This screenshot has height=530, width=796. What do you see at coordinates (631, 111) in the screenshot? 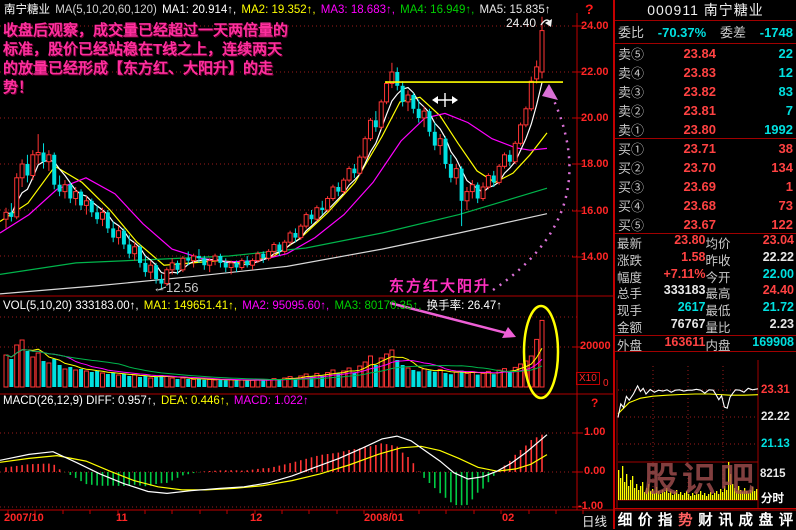
I see `ask-level-label: 卖②` at bounding box center [631, 111].